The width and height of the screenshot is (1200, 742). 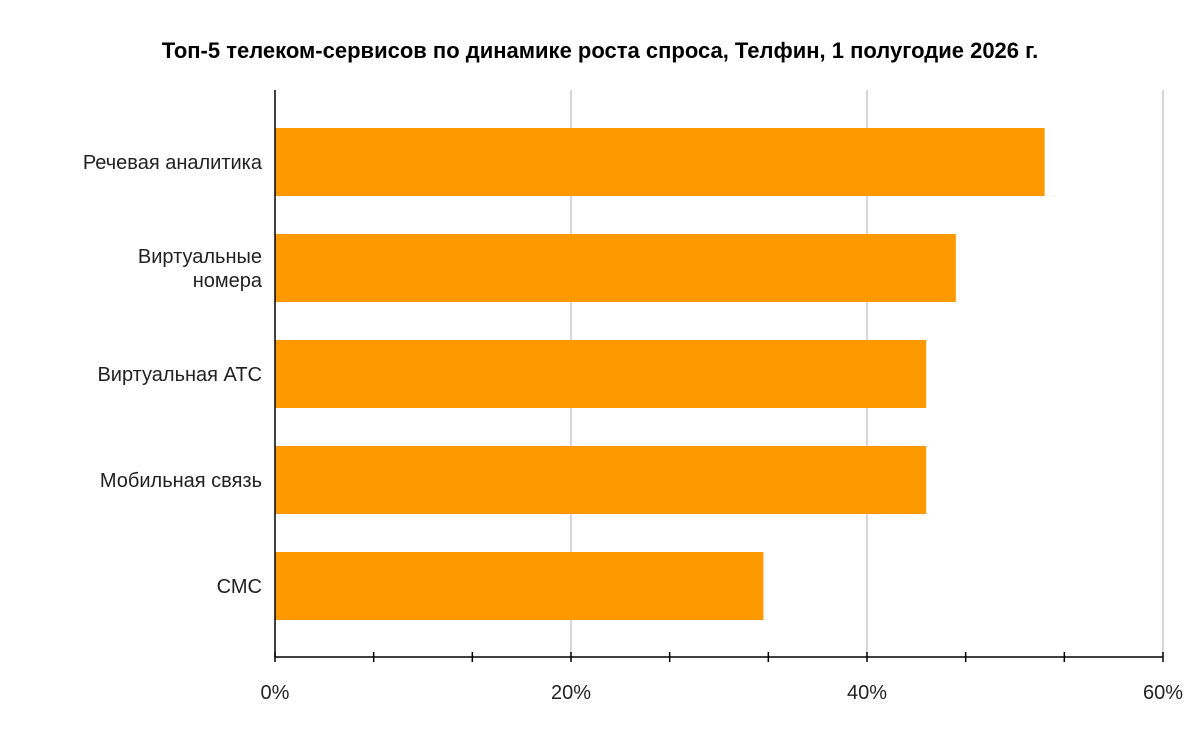 What do you see at coordinates (200, 269) in the screenshot?
I see `category-label-2: Виртуальные номера` at bounding box center [200, 269].